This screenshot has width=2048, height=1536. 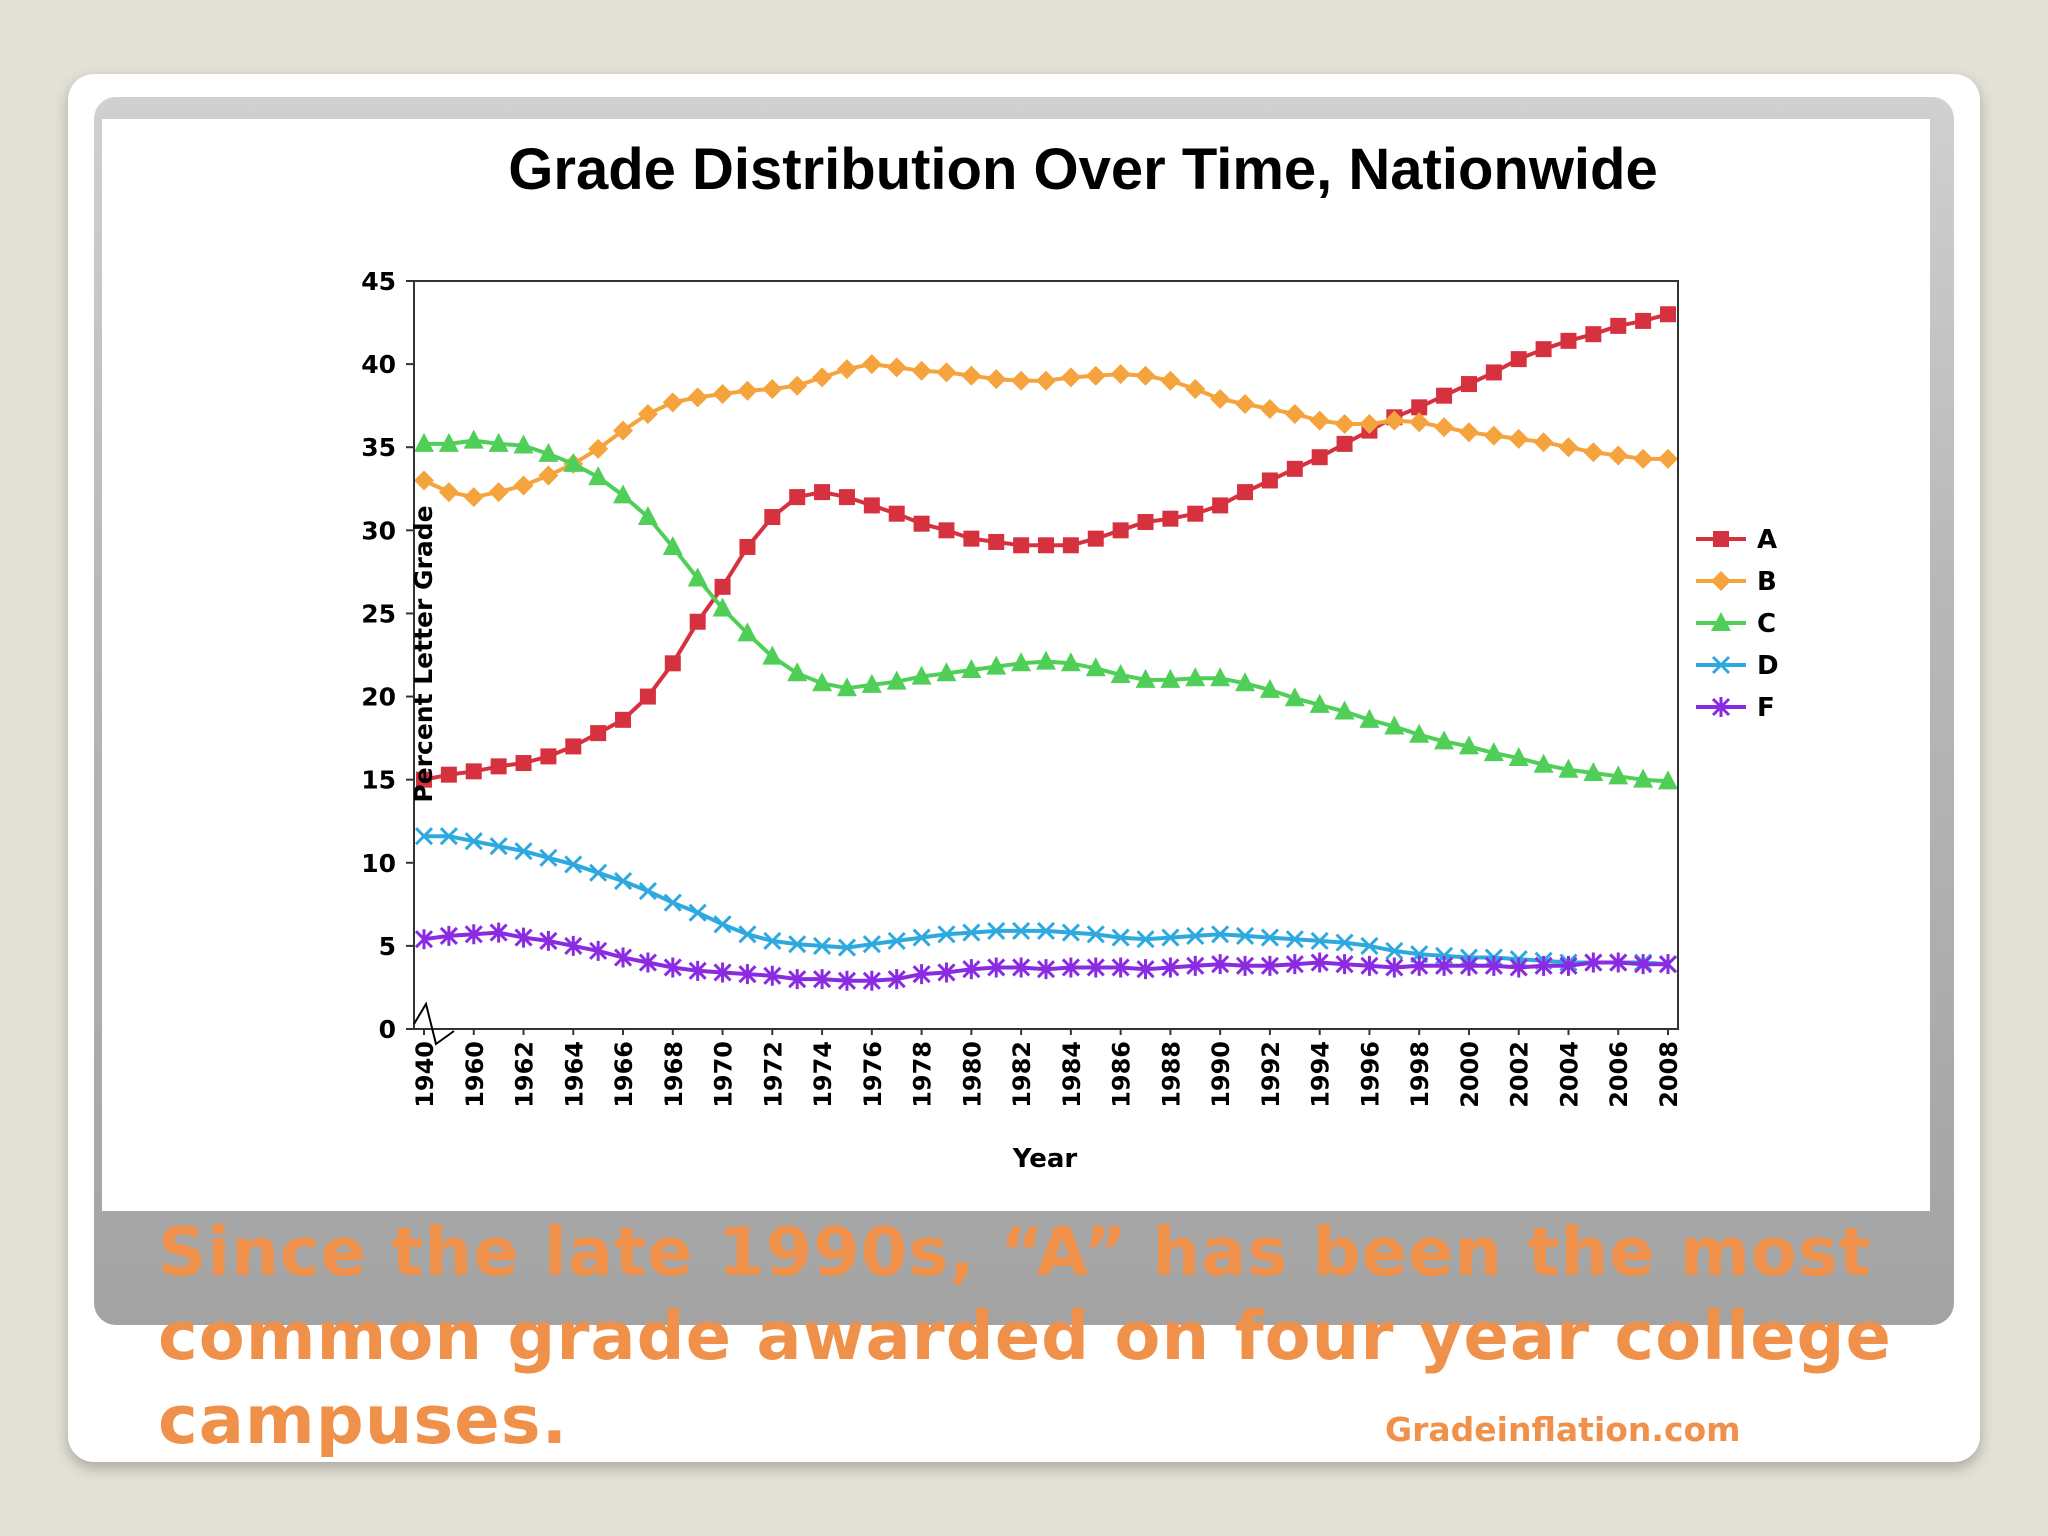 What do you see at coordinates (1736, 540) in the screenshot?
I see `legend-item-A: A` at bounding box center [1736, 540].